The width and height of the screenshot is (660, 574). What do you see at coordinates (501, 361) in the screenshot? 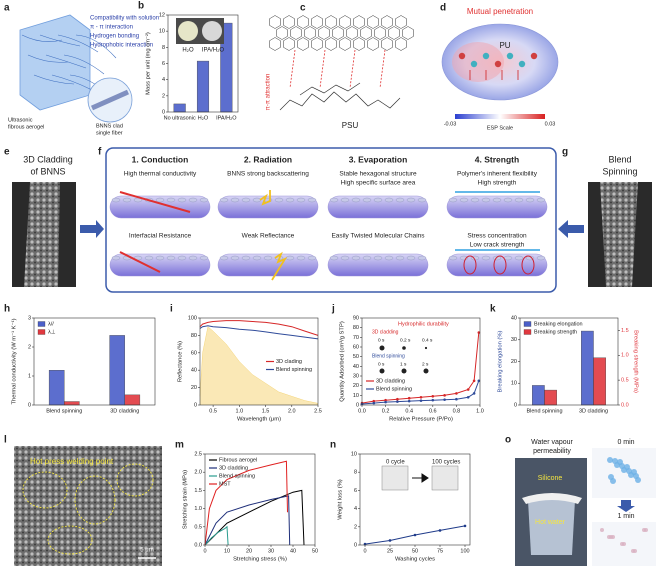
I see `y-axis-label: Breaking elongation (%)` at bounding box center [501, 361].